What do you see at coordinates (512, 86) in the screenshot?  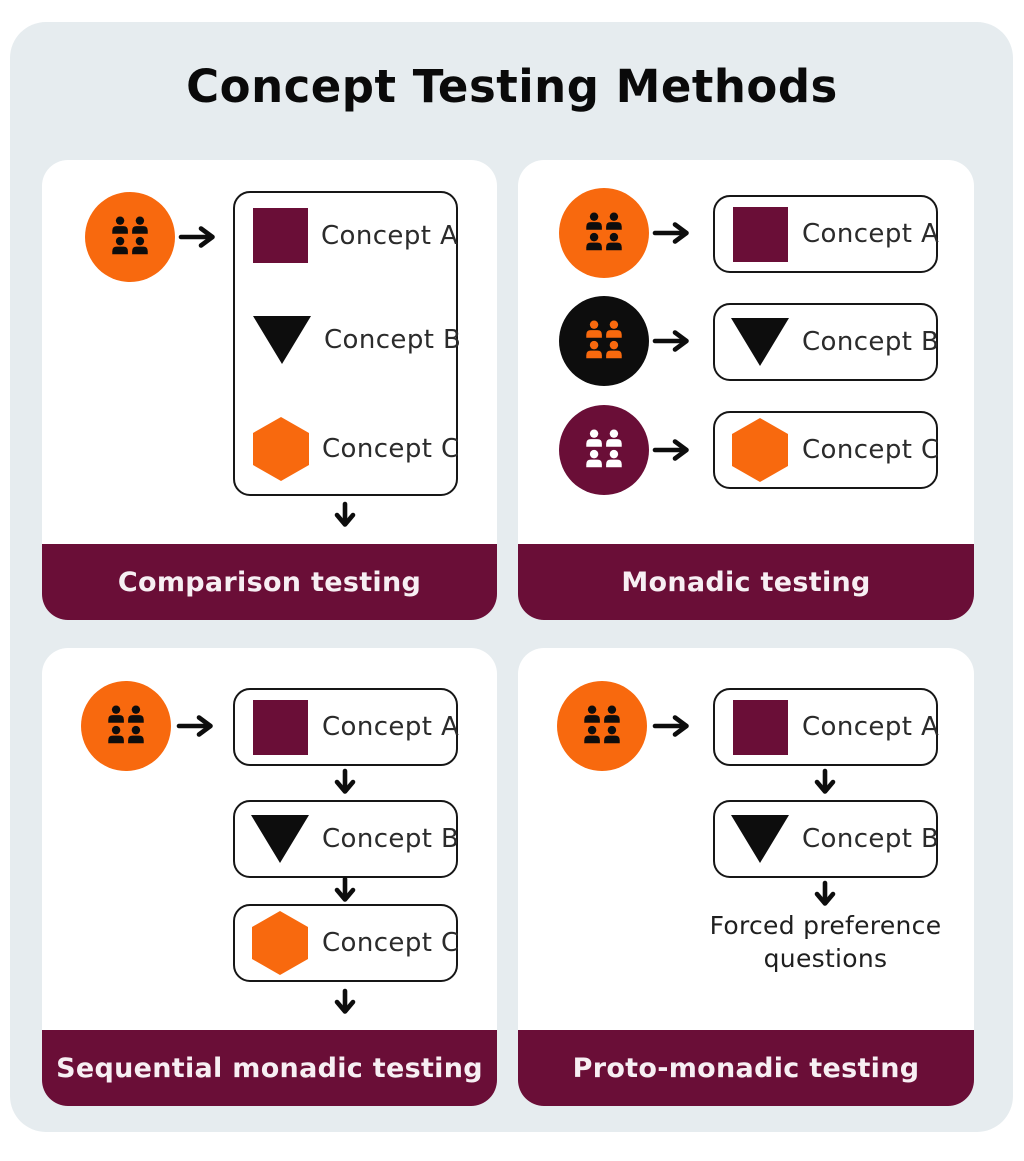 I see `page-title: Concept Testing Methods` at bounding box center [512, 86].